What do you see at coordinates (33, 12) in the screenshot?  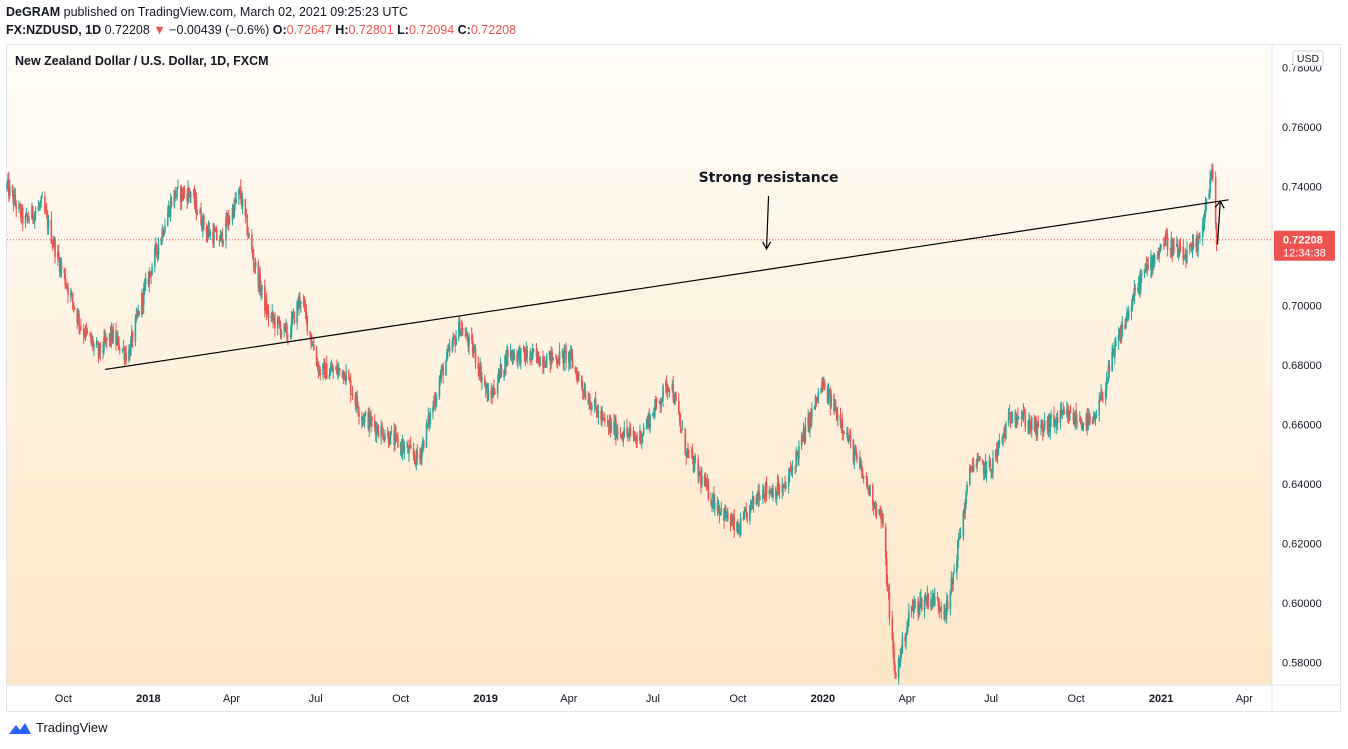 I see `author-name: DeGRAM` at bounding box center [33, 12].